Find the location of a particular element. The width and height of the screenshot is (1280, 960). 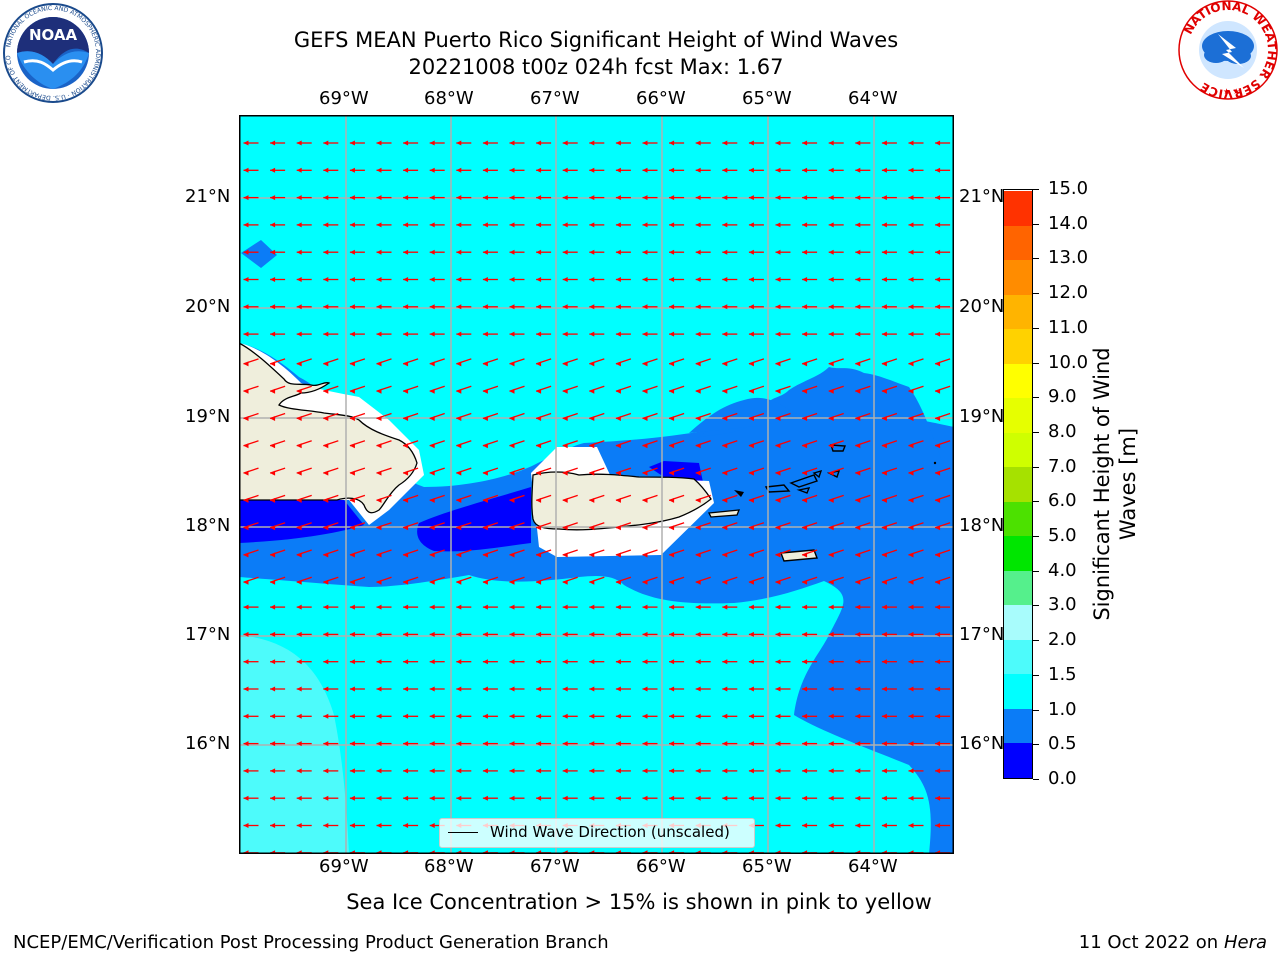

wave-field-0-0.5-central is located at coordinates (474, 519).